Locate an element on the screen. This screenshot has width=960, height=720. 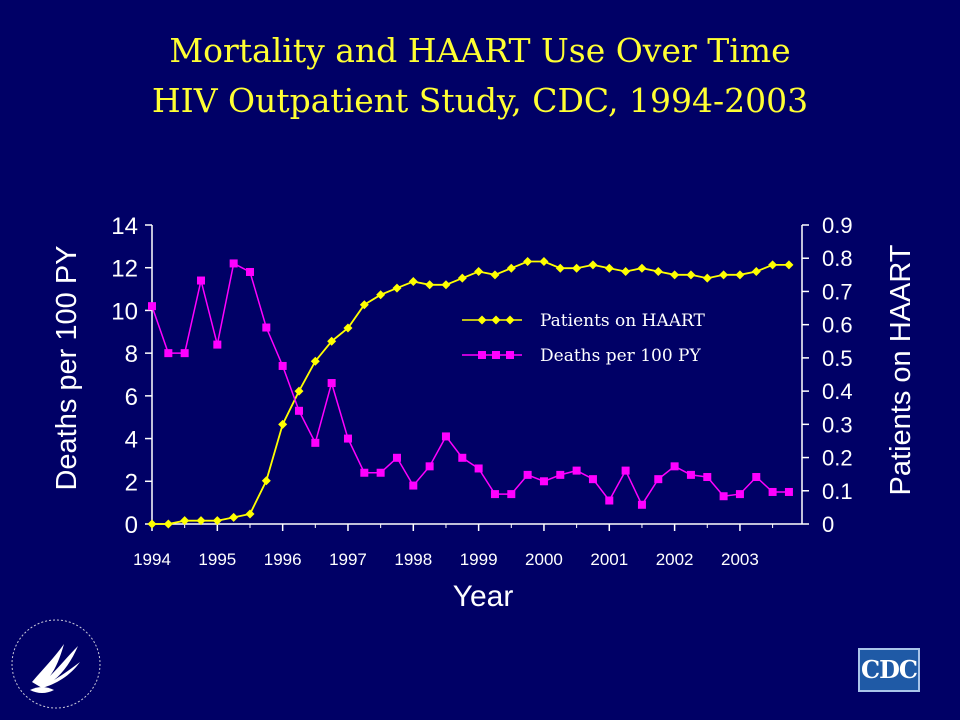
y2-tick-label: 0 is located at coordinates (828, 524).